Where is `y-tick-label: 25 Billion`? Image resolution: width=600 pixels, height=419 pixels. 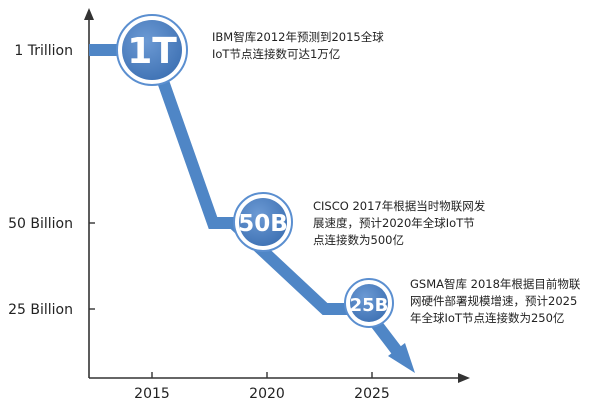 y-tick-label: 25 Billion is located at coordinates (40, 310).